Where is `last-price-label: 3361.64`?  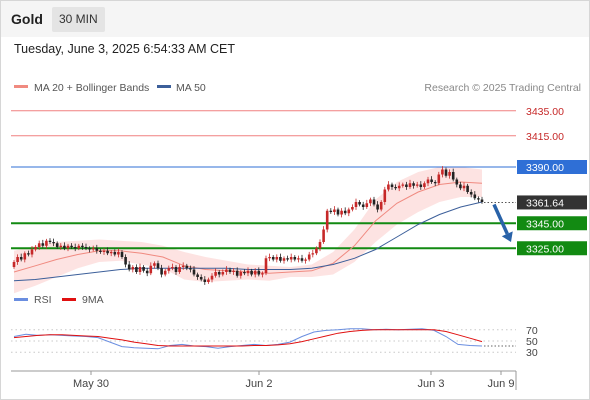
last-price-label: 3361.64 is located at coordinates (545, 203).